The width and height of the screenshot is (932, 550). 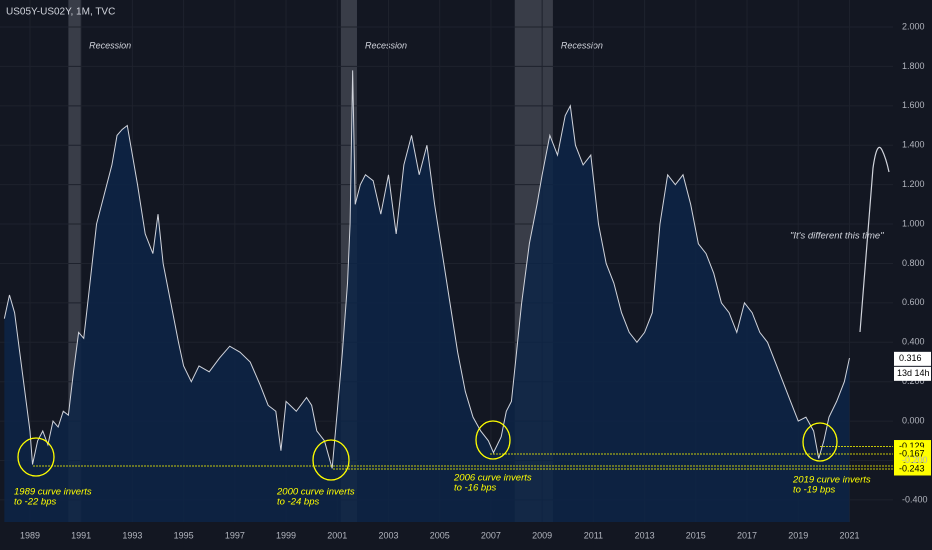 What do you see at coordinates (913, 184) in the screenshot?
I see `y-tick-label: 1.200` at bounding box center [913, 184].